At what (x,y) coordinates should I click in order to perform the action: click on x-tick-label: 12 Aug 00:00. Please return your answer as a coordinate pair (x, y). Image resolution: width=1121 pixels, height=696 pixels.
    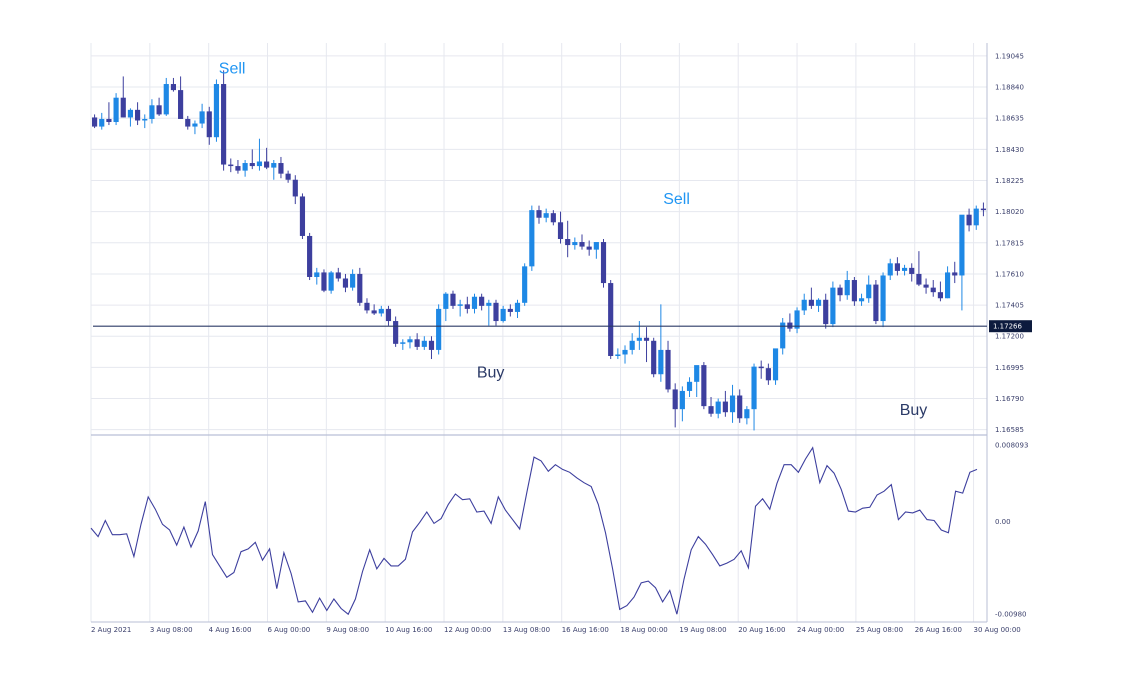
    Looking at the image, I should click on (467, 630).